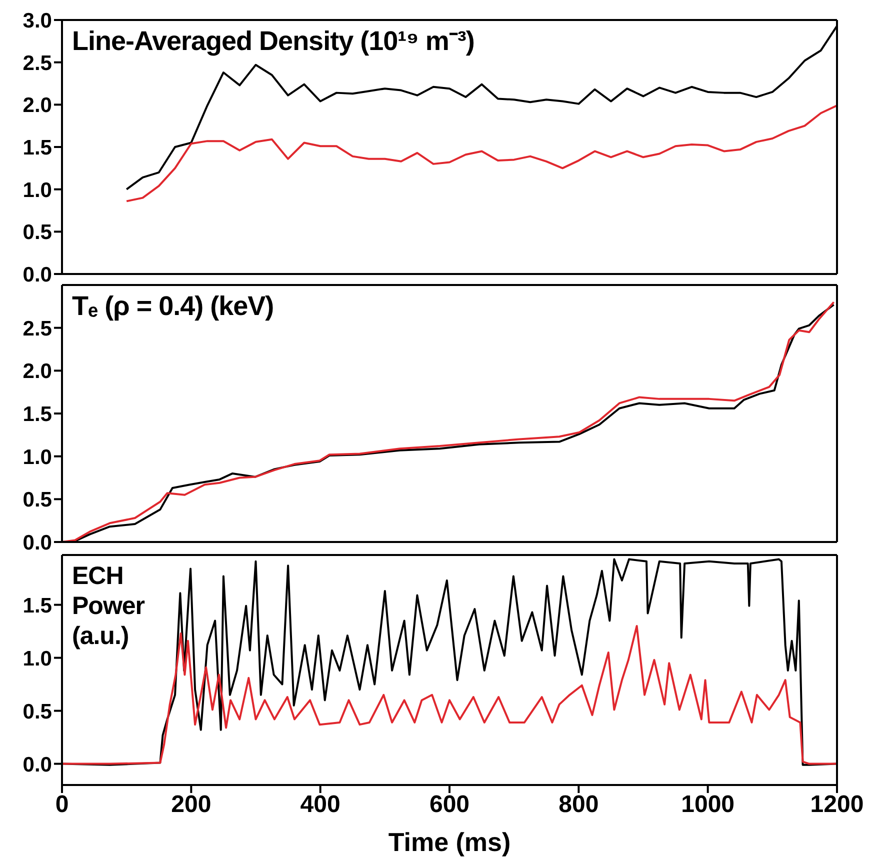 The height and width of the screenshot is (863, 869). I want to click on x-axis-title: Time (ms), so click(449, 842).